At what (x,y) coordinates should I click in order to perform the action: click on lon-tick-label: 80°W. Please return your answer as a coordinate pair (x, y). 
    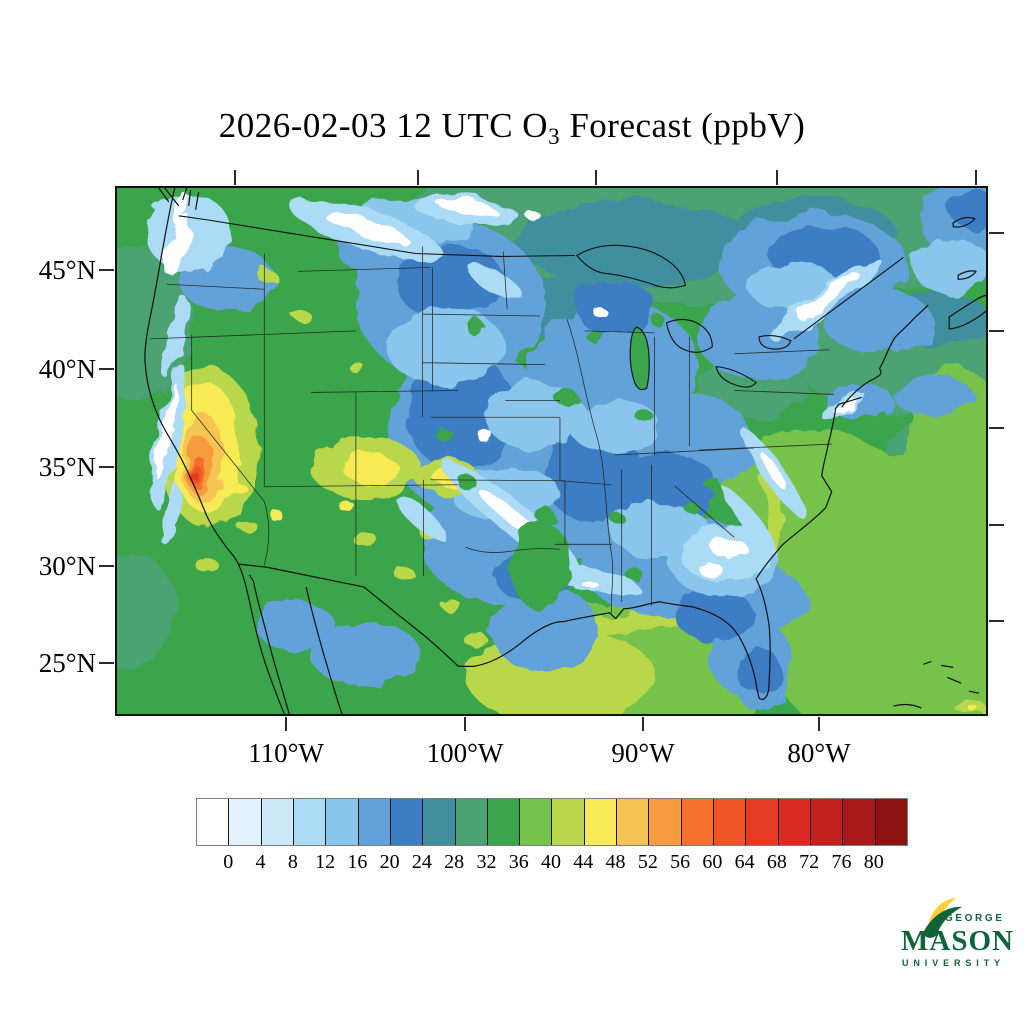
    Looking at the image, I should click on (819, 753).